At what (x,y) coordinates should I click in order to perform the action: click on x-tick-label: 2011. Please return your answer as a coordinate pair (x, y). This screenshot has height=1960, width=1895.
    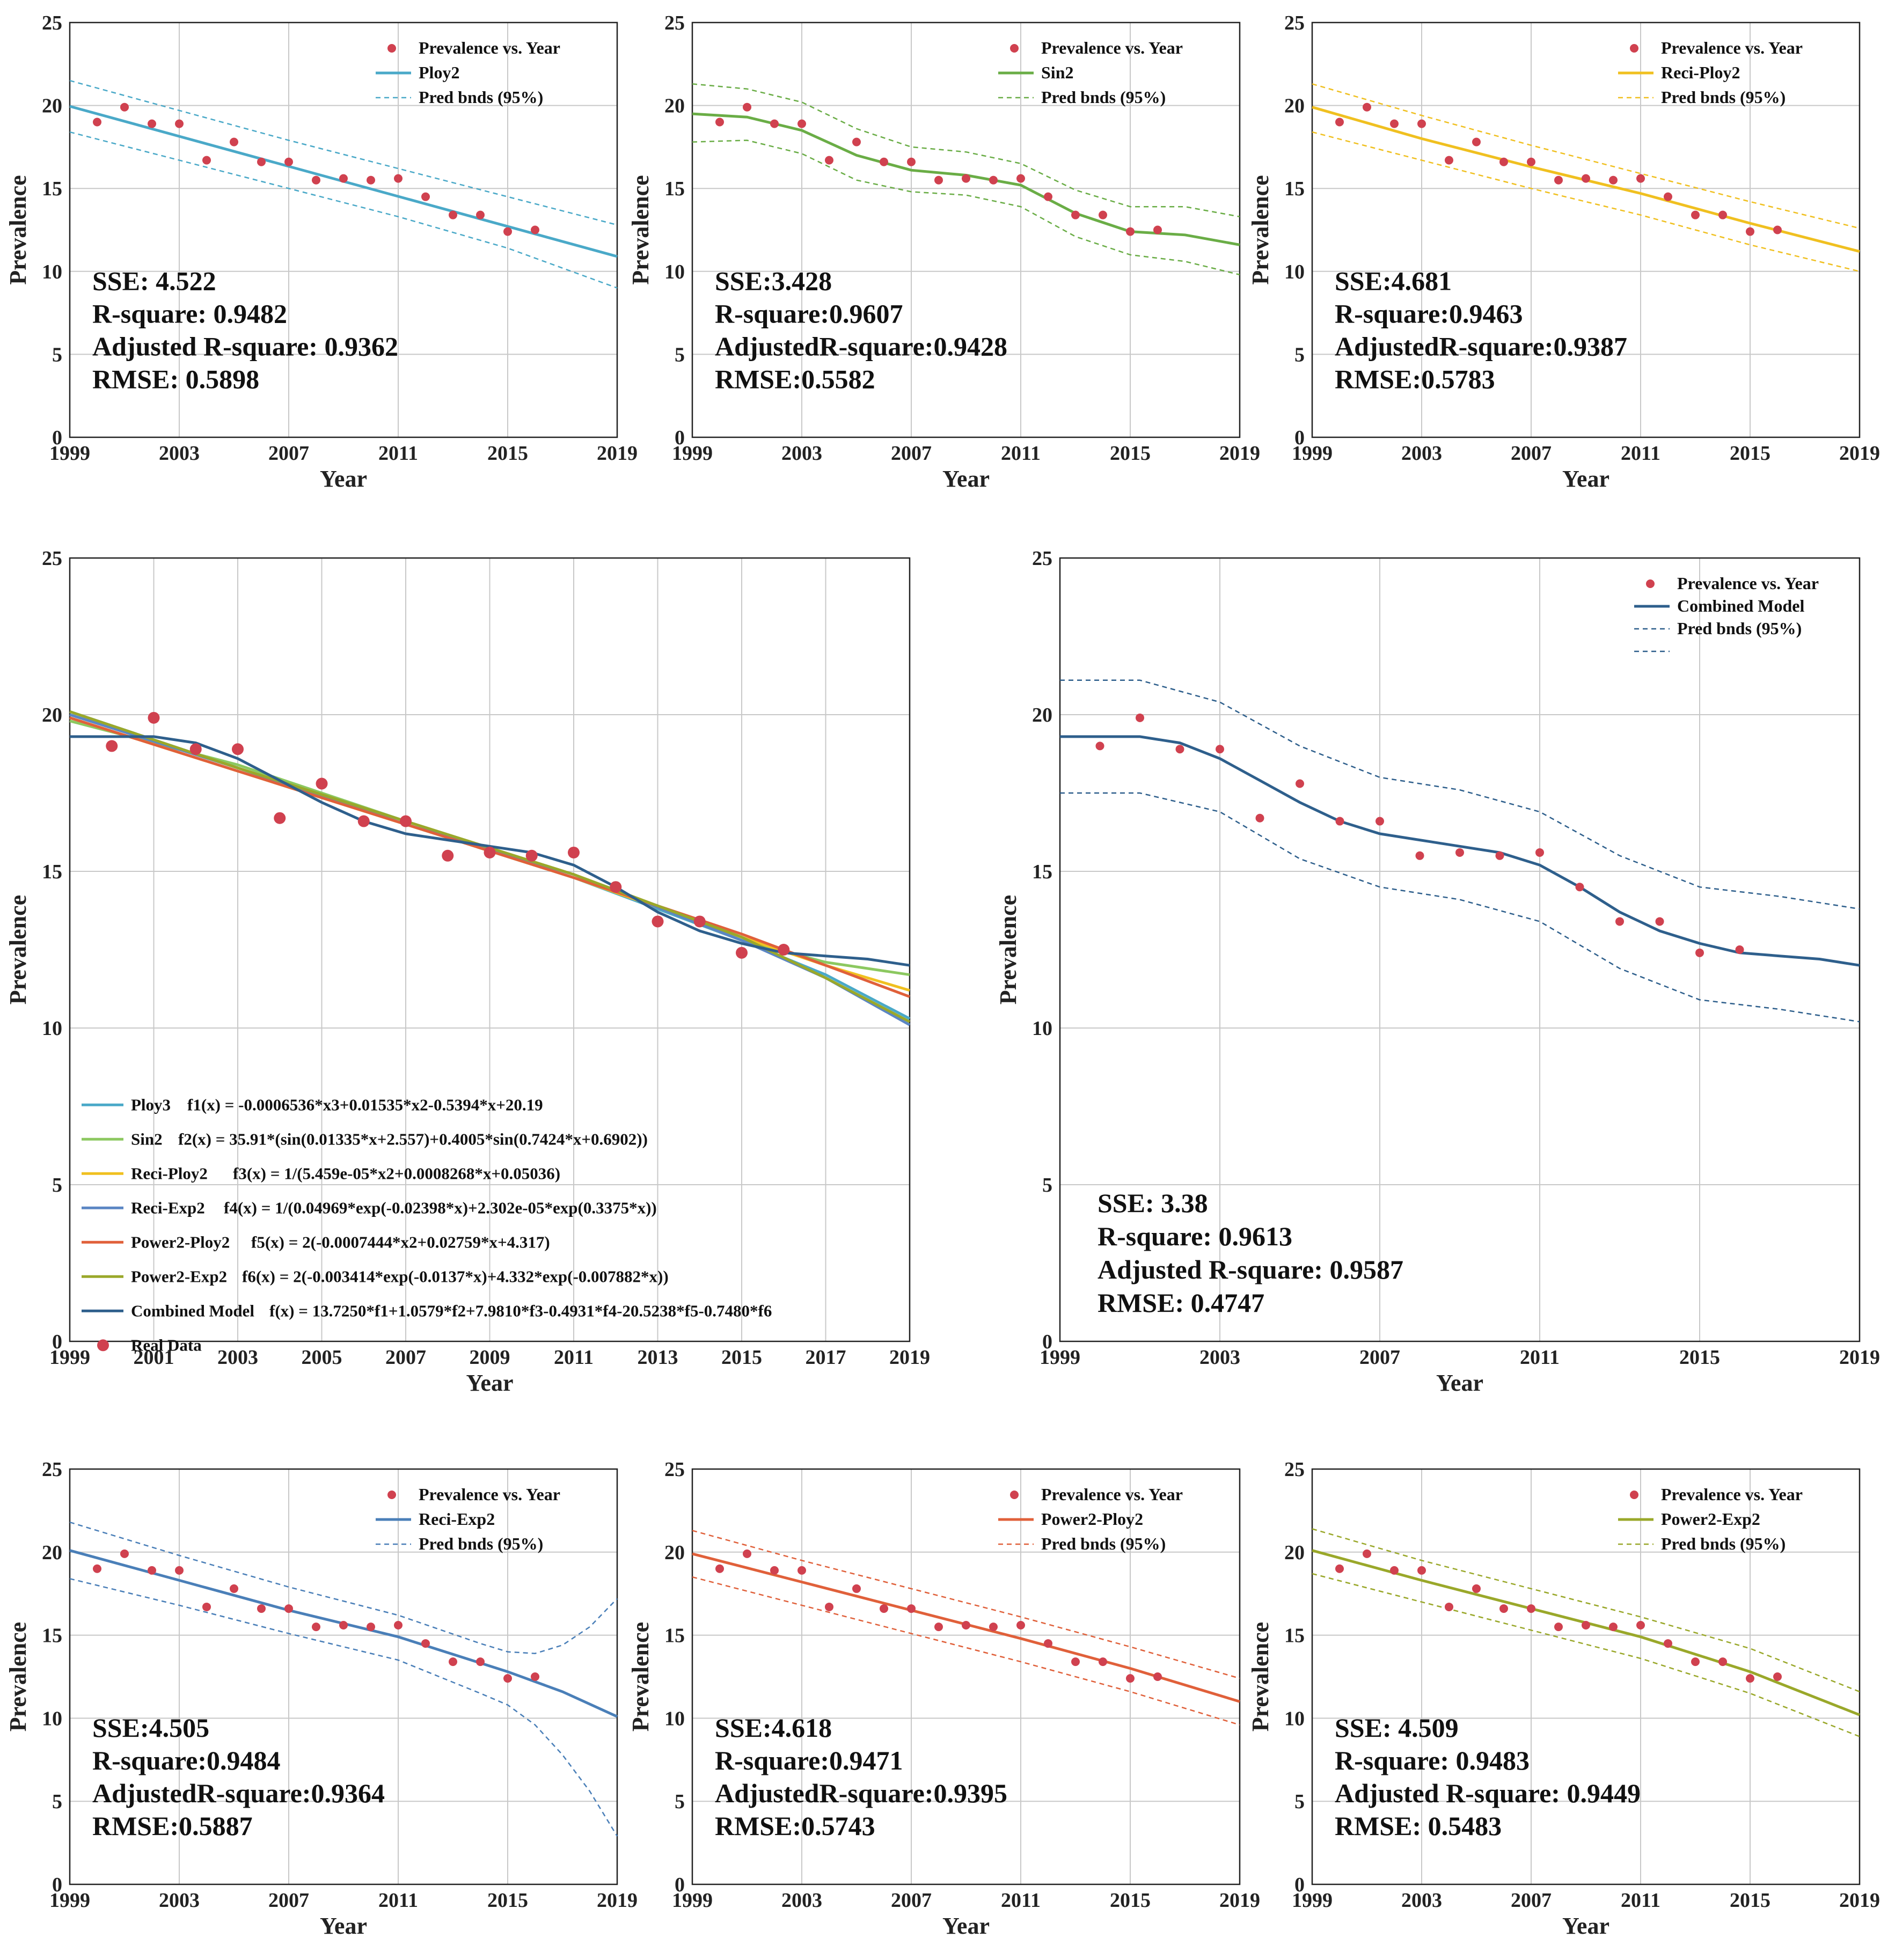
    Looking at the image, I should click on (1640, 453).